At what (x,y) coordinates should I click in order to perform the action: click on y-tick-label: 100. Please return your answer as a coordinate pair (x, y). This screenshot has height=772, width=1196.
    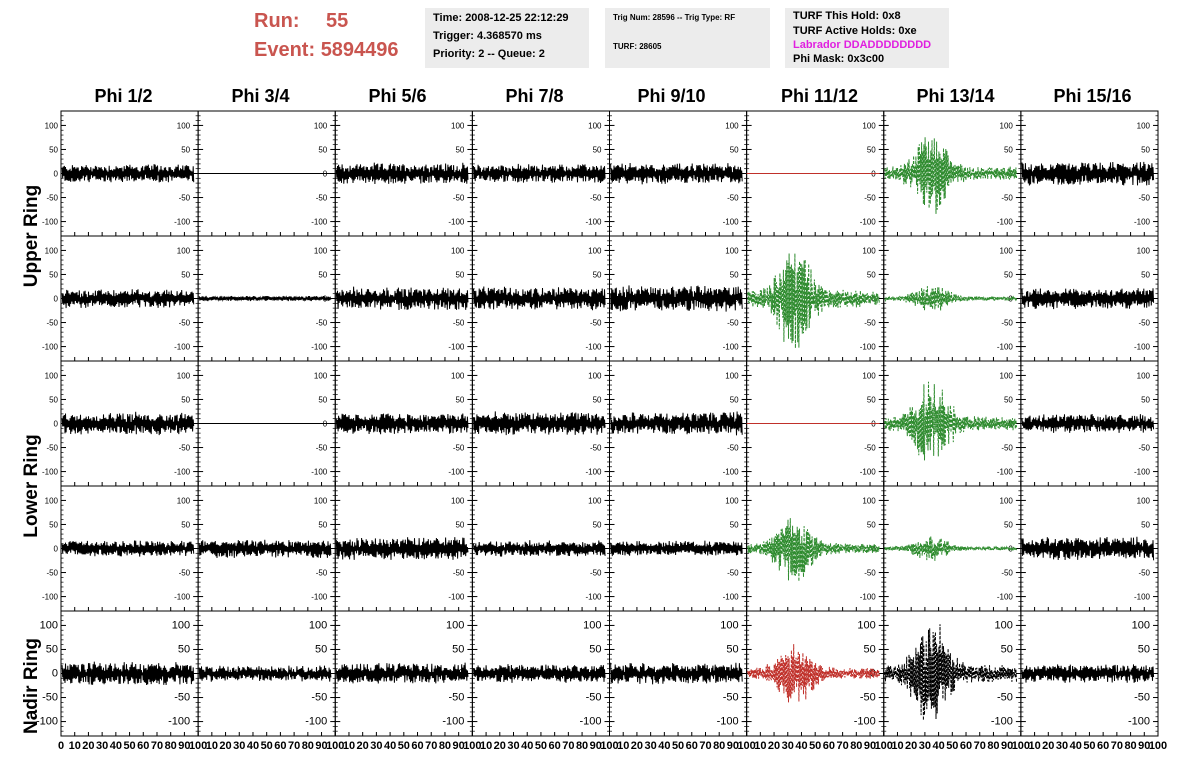
    Looking at the image, I should click on (49, 625).